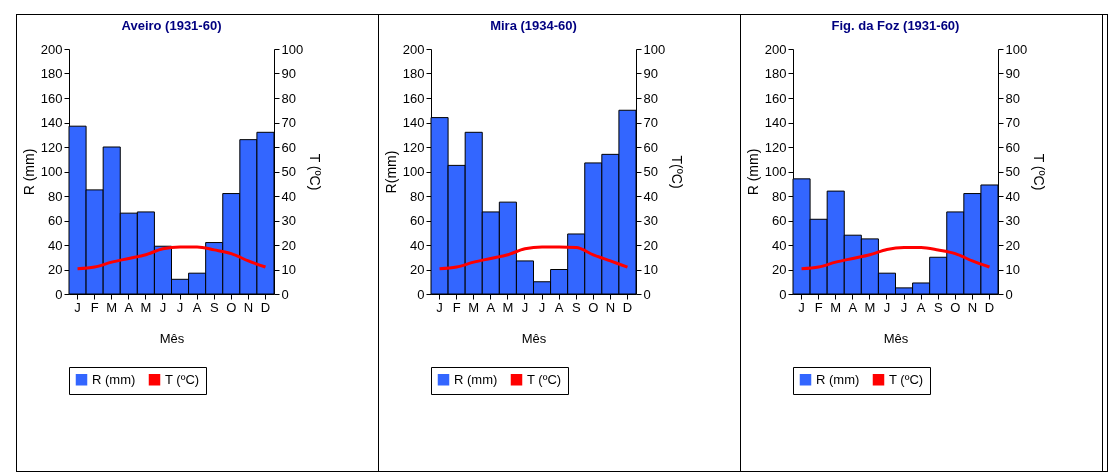 This screenshot has height=474, width=1110. Describe the element at coordinates (895, 25) in the screenshot. I see `chart-title: Fig. da Foz (1931-60)` at that location.